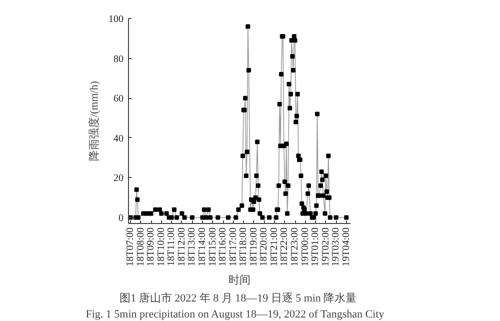 The width and height of the screenshot is (500, 321). What do you see at coordinates (326, 246) in the screenshot?
I see `x-tick-label: 19T02:00` at bounding box center [326, 246].